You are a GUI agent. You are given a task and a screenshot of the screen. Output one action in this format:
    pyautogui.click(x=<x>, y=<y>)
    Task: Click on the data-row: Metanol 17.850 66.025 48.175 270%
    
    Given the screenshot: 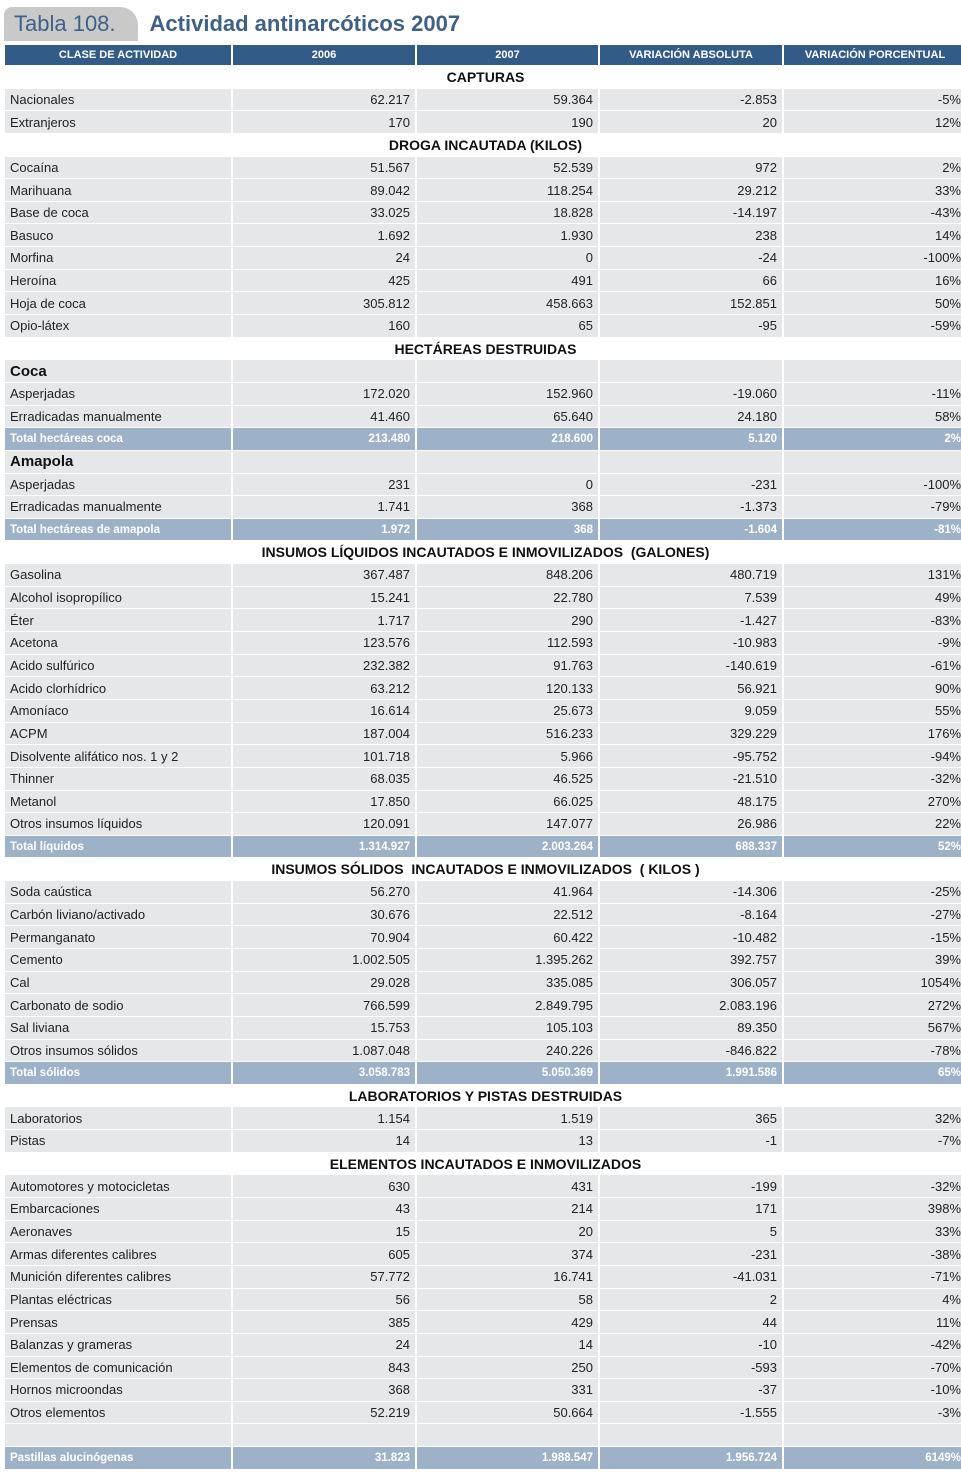 What is the action you would take?
    pyautogui.click(x=483, y=801)
    